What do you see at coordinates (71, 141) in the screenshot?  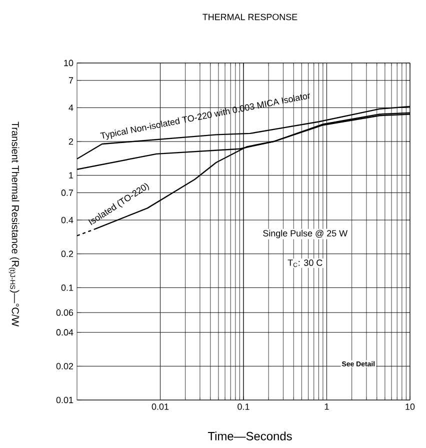 I see `y-tick-label: 2` at bounding box center [71, 141].